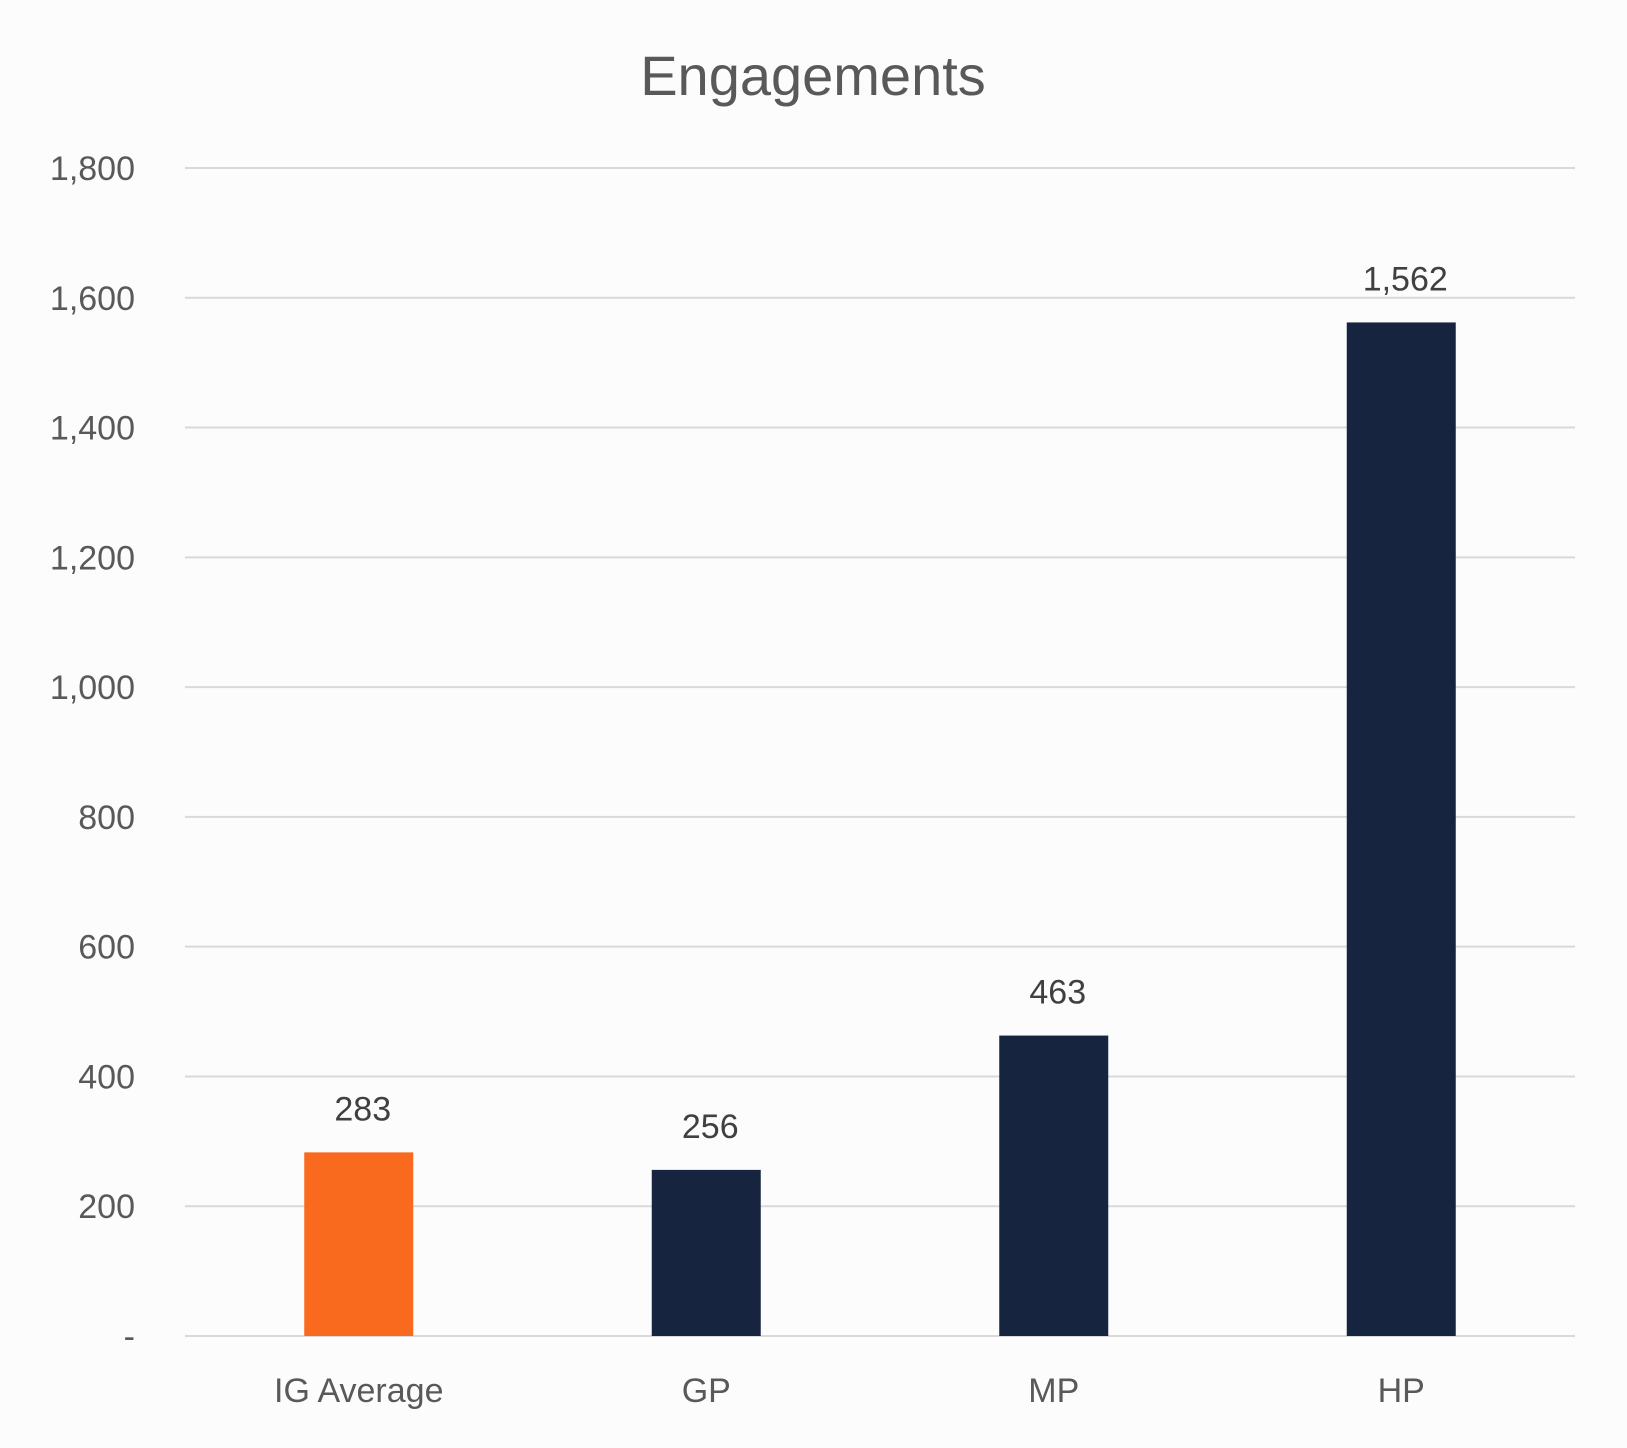 The height and width of the screenshot is (1448, 1627). I want to click on bar-hp, so click(1401, 829).